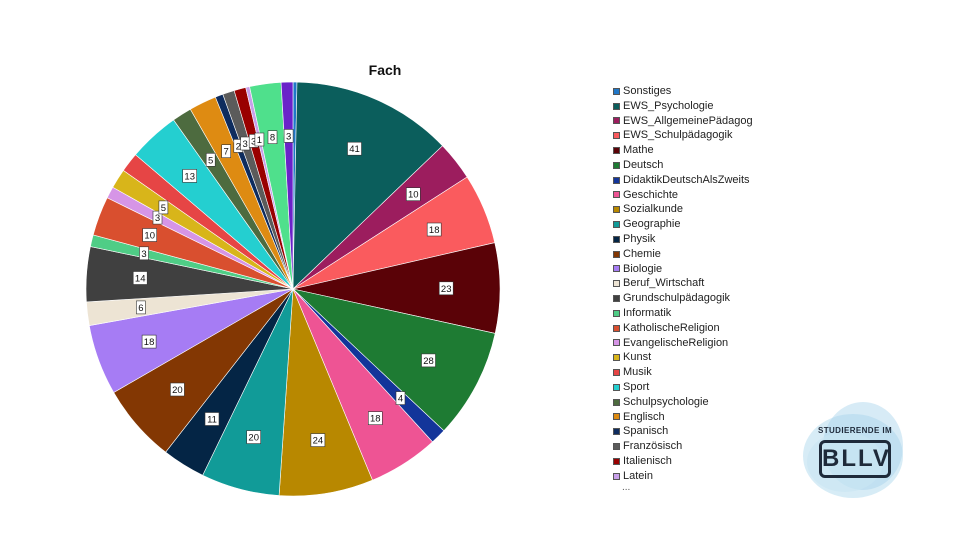 This screenshot has height=540, width=960. I want to click on legend-item: EvangelischeReligion, so click(683, 343).